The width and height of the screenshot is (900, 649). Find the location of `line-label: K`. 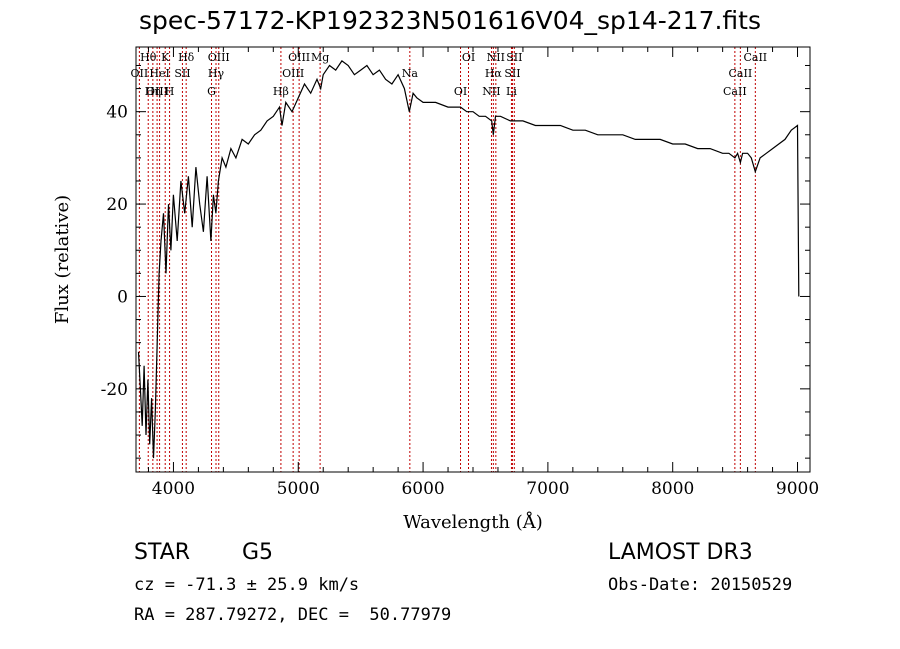

line-label: K is located at coordinates (165, 57).